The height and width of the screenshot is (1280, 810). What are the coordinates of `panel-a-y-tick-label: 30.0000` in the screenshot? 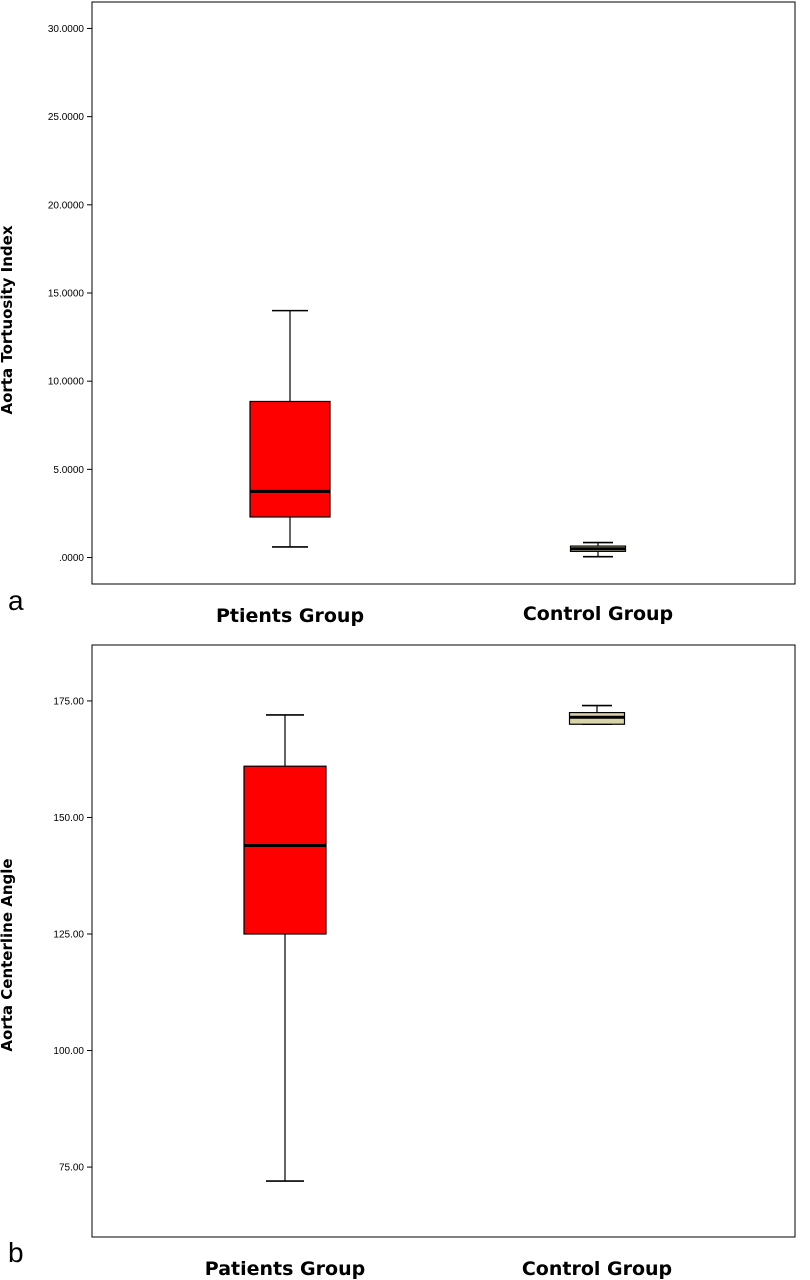 It's located at (66, 29).